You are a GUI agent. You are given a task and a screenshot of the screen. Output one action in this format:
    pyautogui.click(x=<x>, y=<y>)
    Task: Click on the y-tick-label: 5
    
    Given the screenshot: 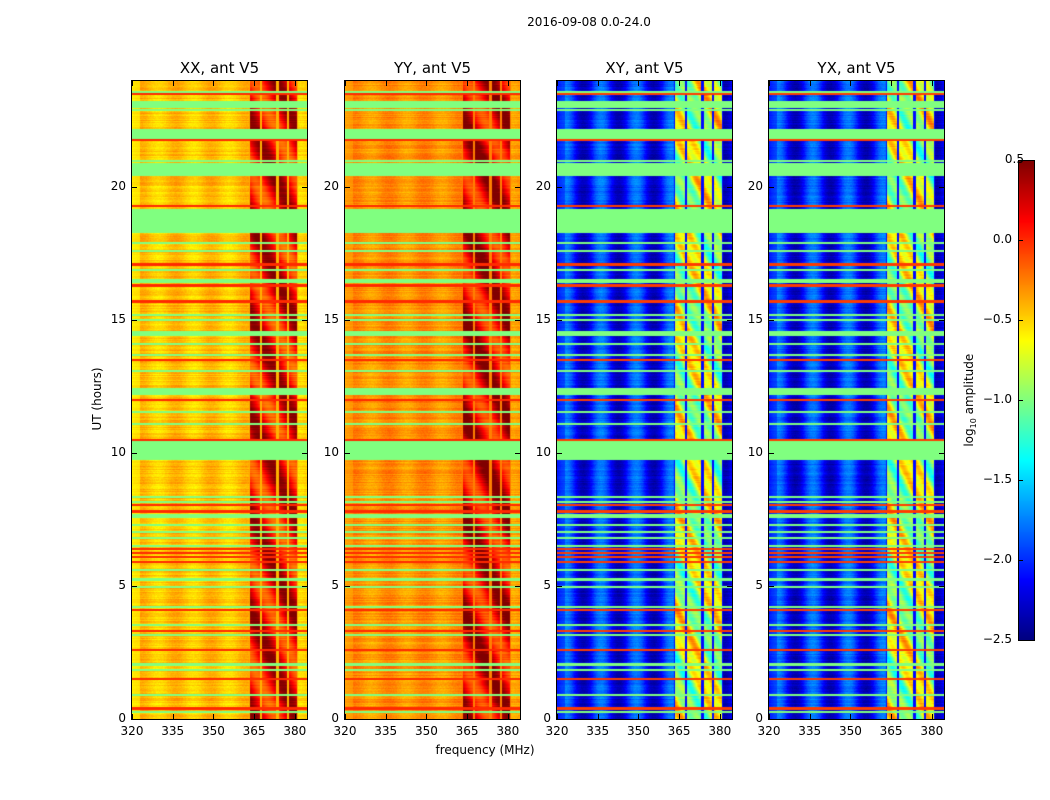 What is the action you would take?
    pyautogui.click(x=335, y=585)
    